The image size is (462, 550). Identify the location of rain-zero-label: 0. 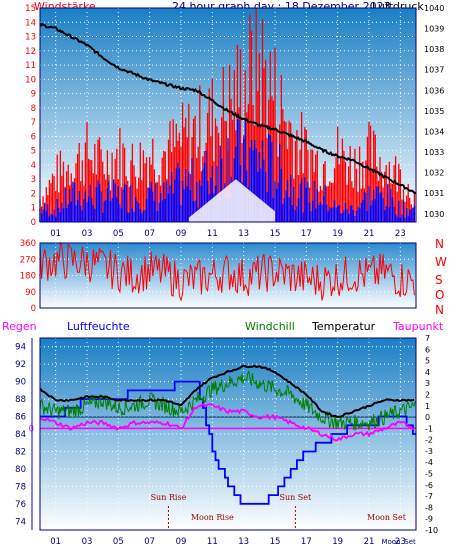
(31, 429).